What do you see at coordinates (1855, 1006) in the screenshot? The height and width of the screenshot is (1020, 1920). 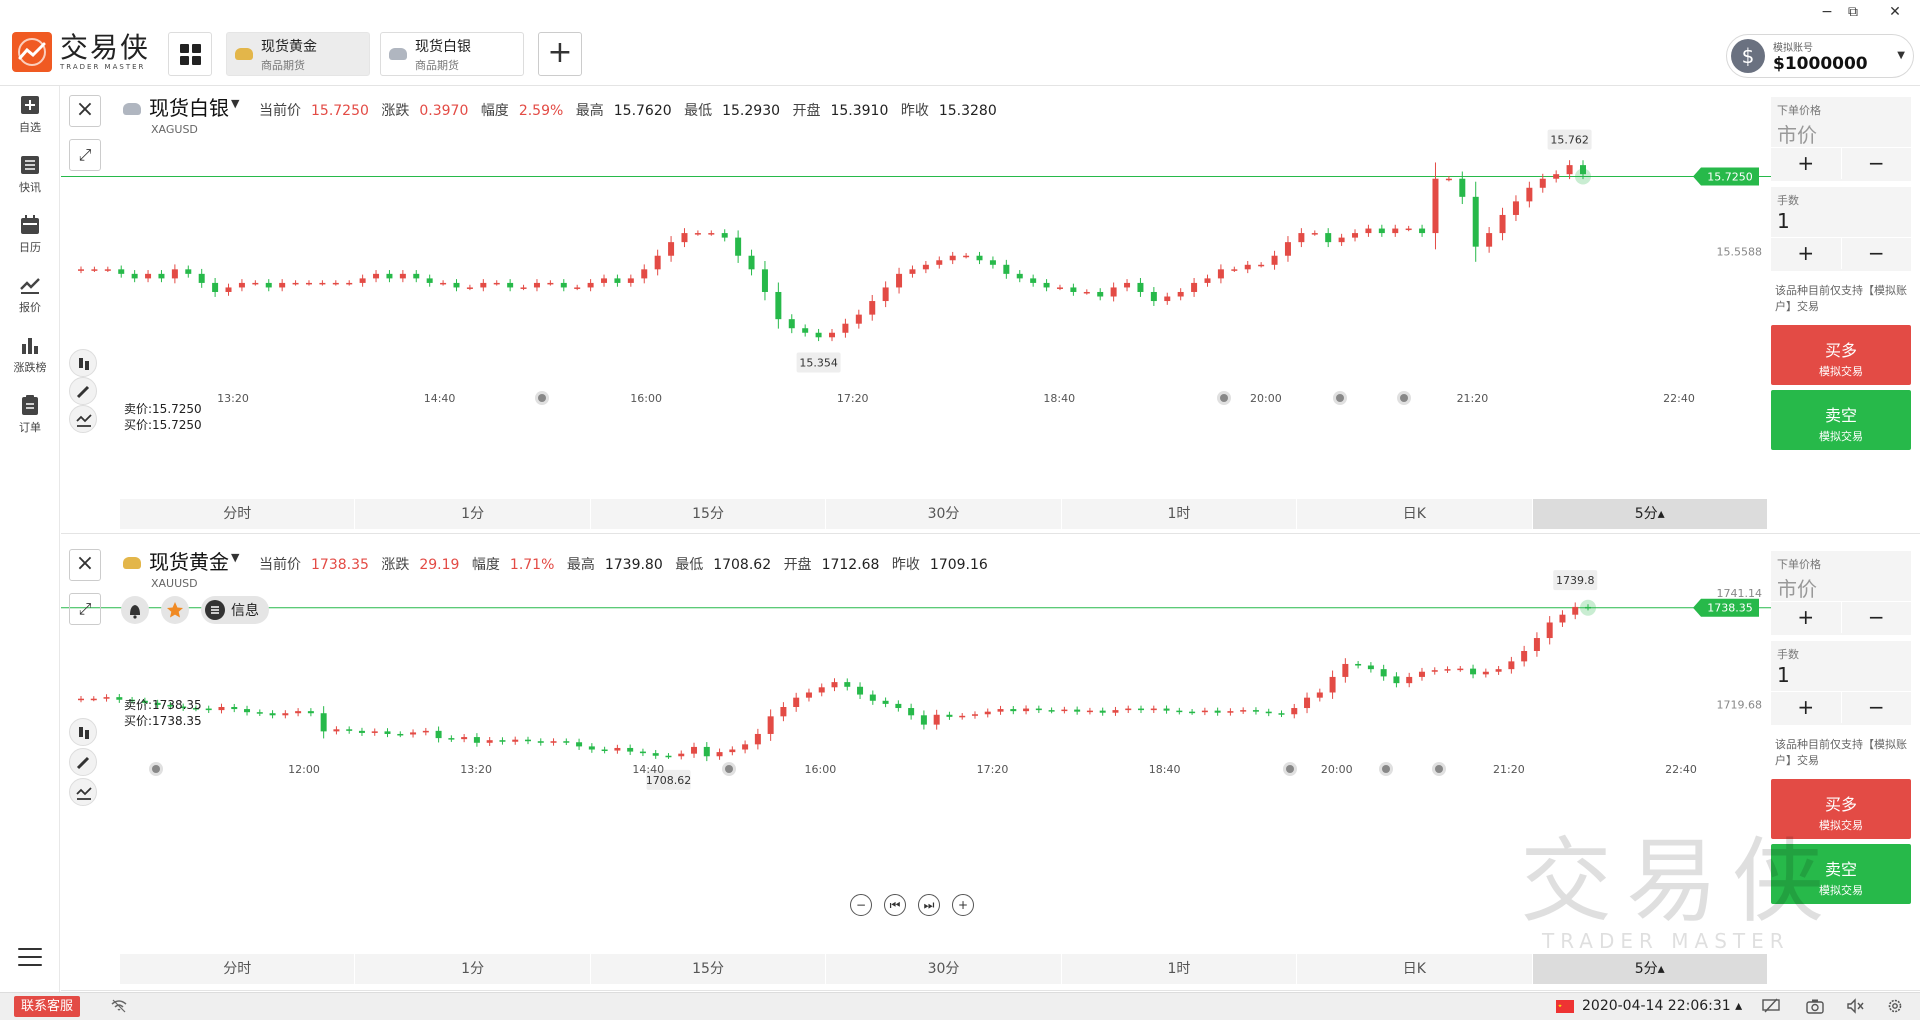 I see `mute-icon` at bounding box center [1855, 1006].